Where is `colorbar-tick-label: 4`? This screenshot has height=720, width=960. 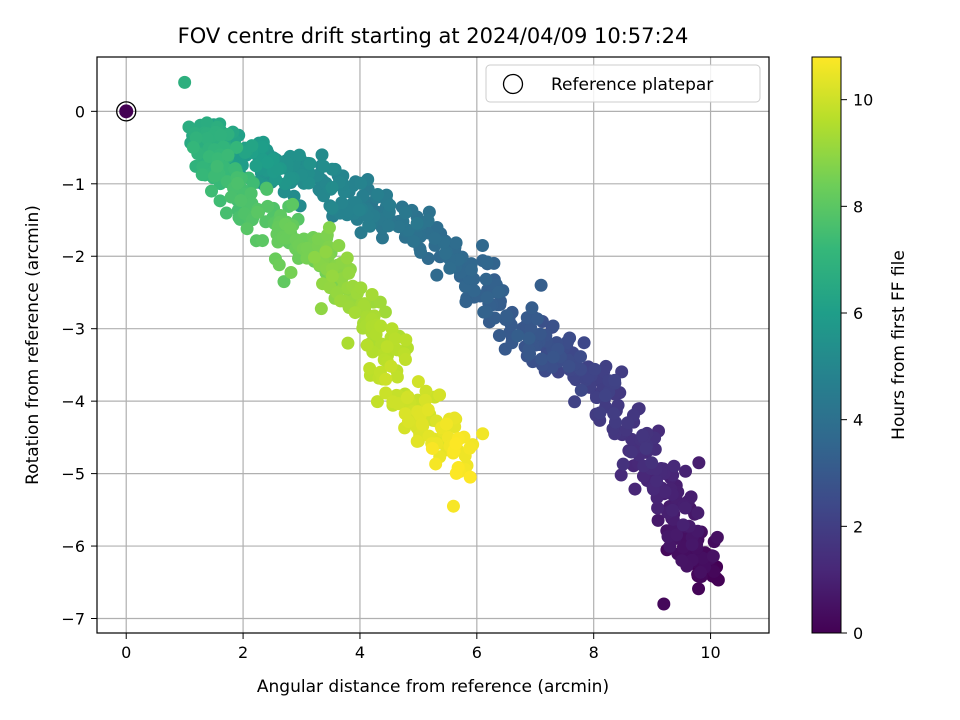 colorbar-tick-label: 4 is located at coordinates (858, 420).